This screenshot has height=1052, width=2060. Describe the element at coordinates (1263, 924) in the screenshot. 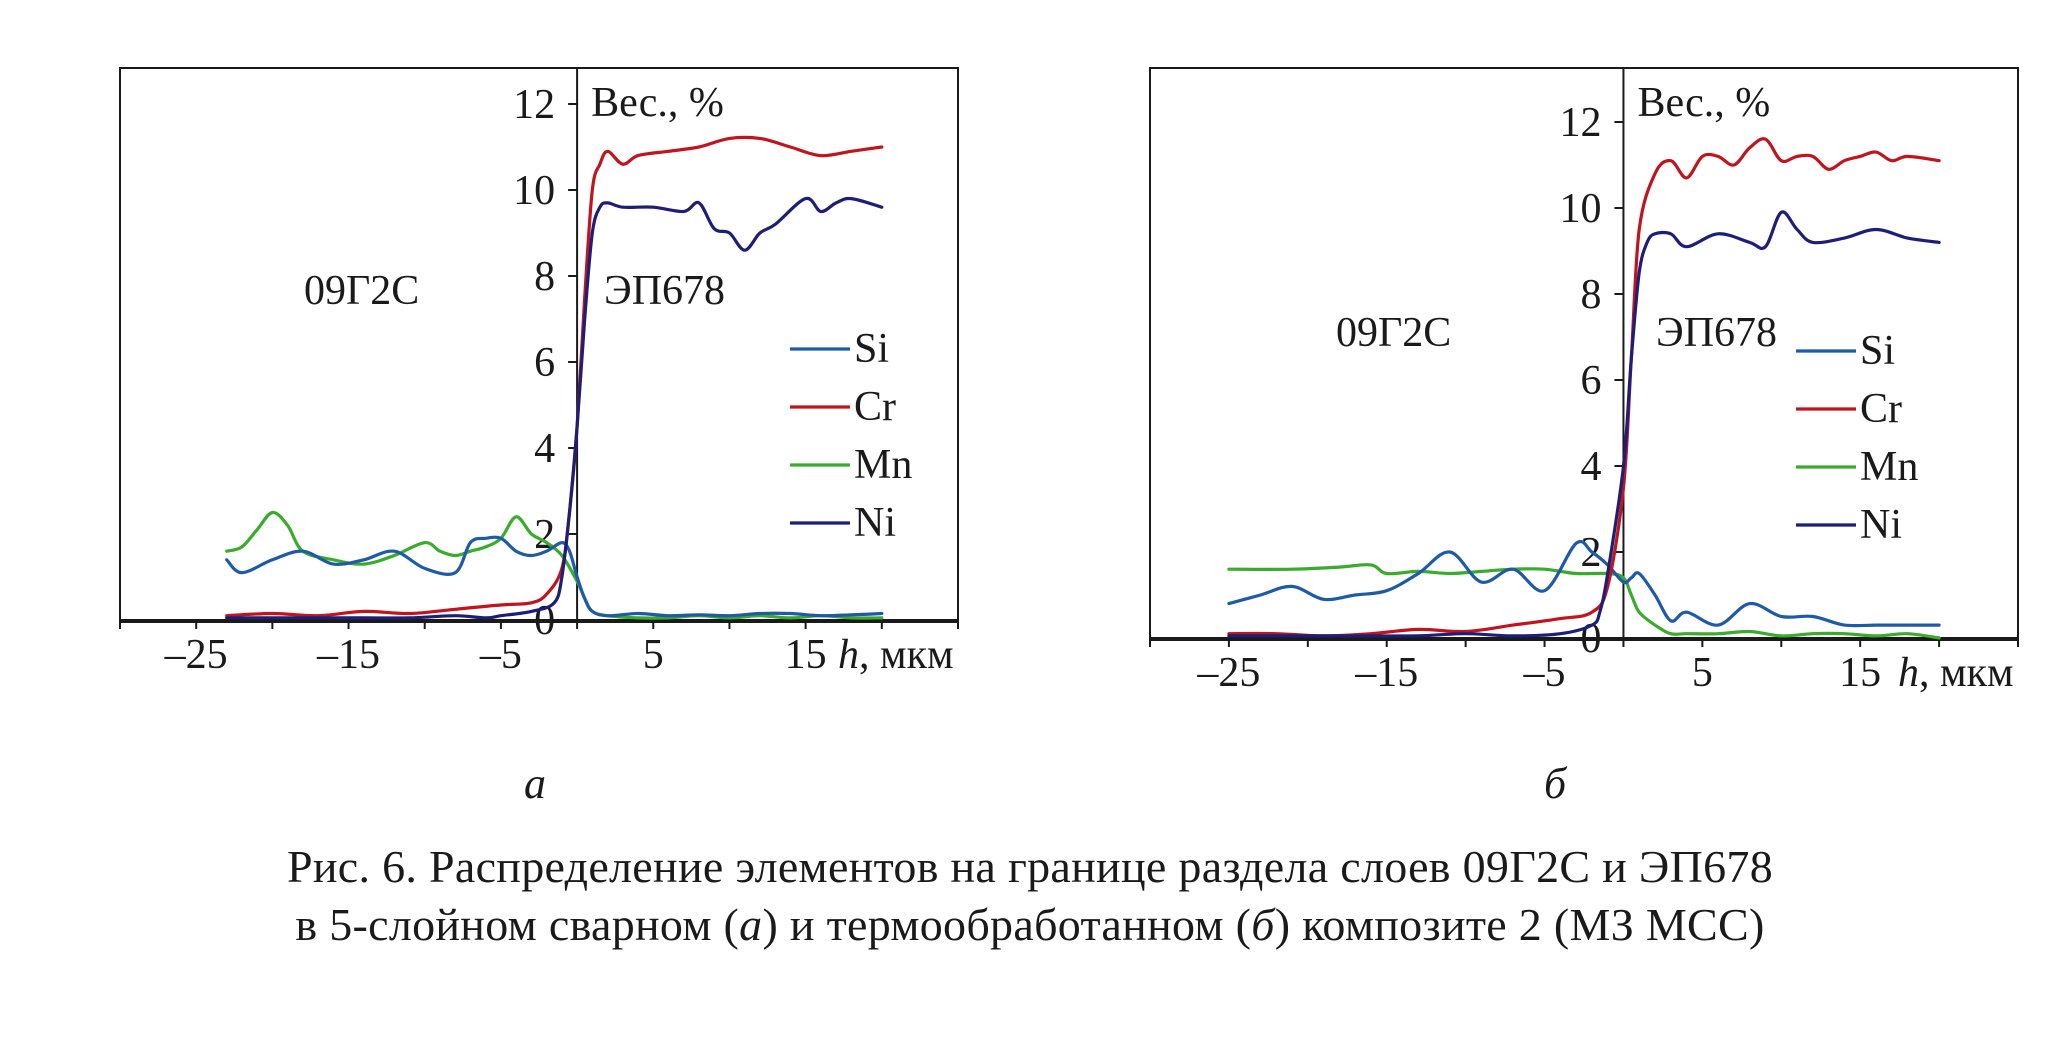

I see `caption-ref-b: б` at that location.